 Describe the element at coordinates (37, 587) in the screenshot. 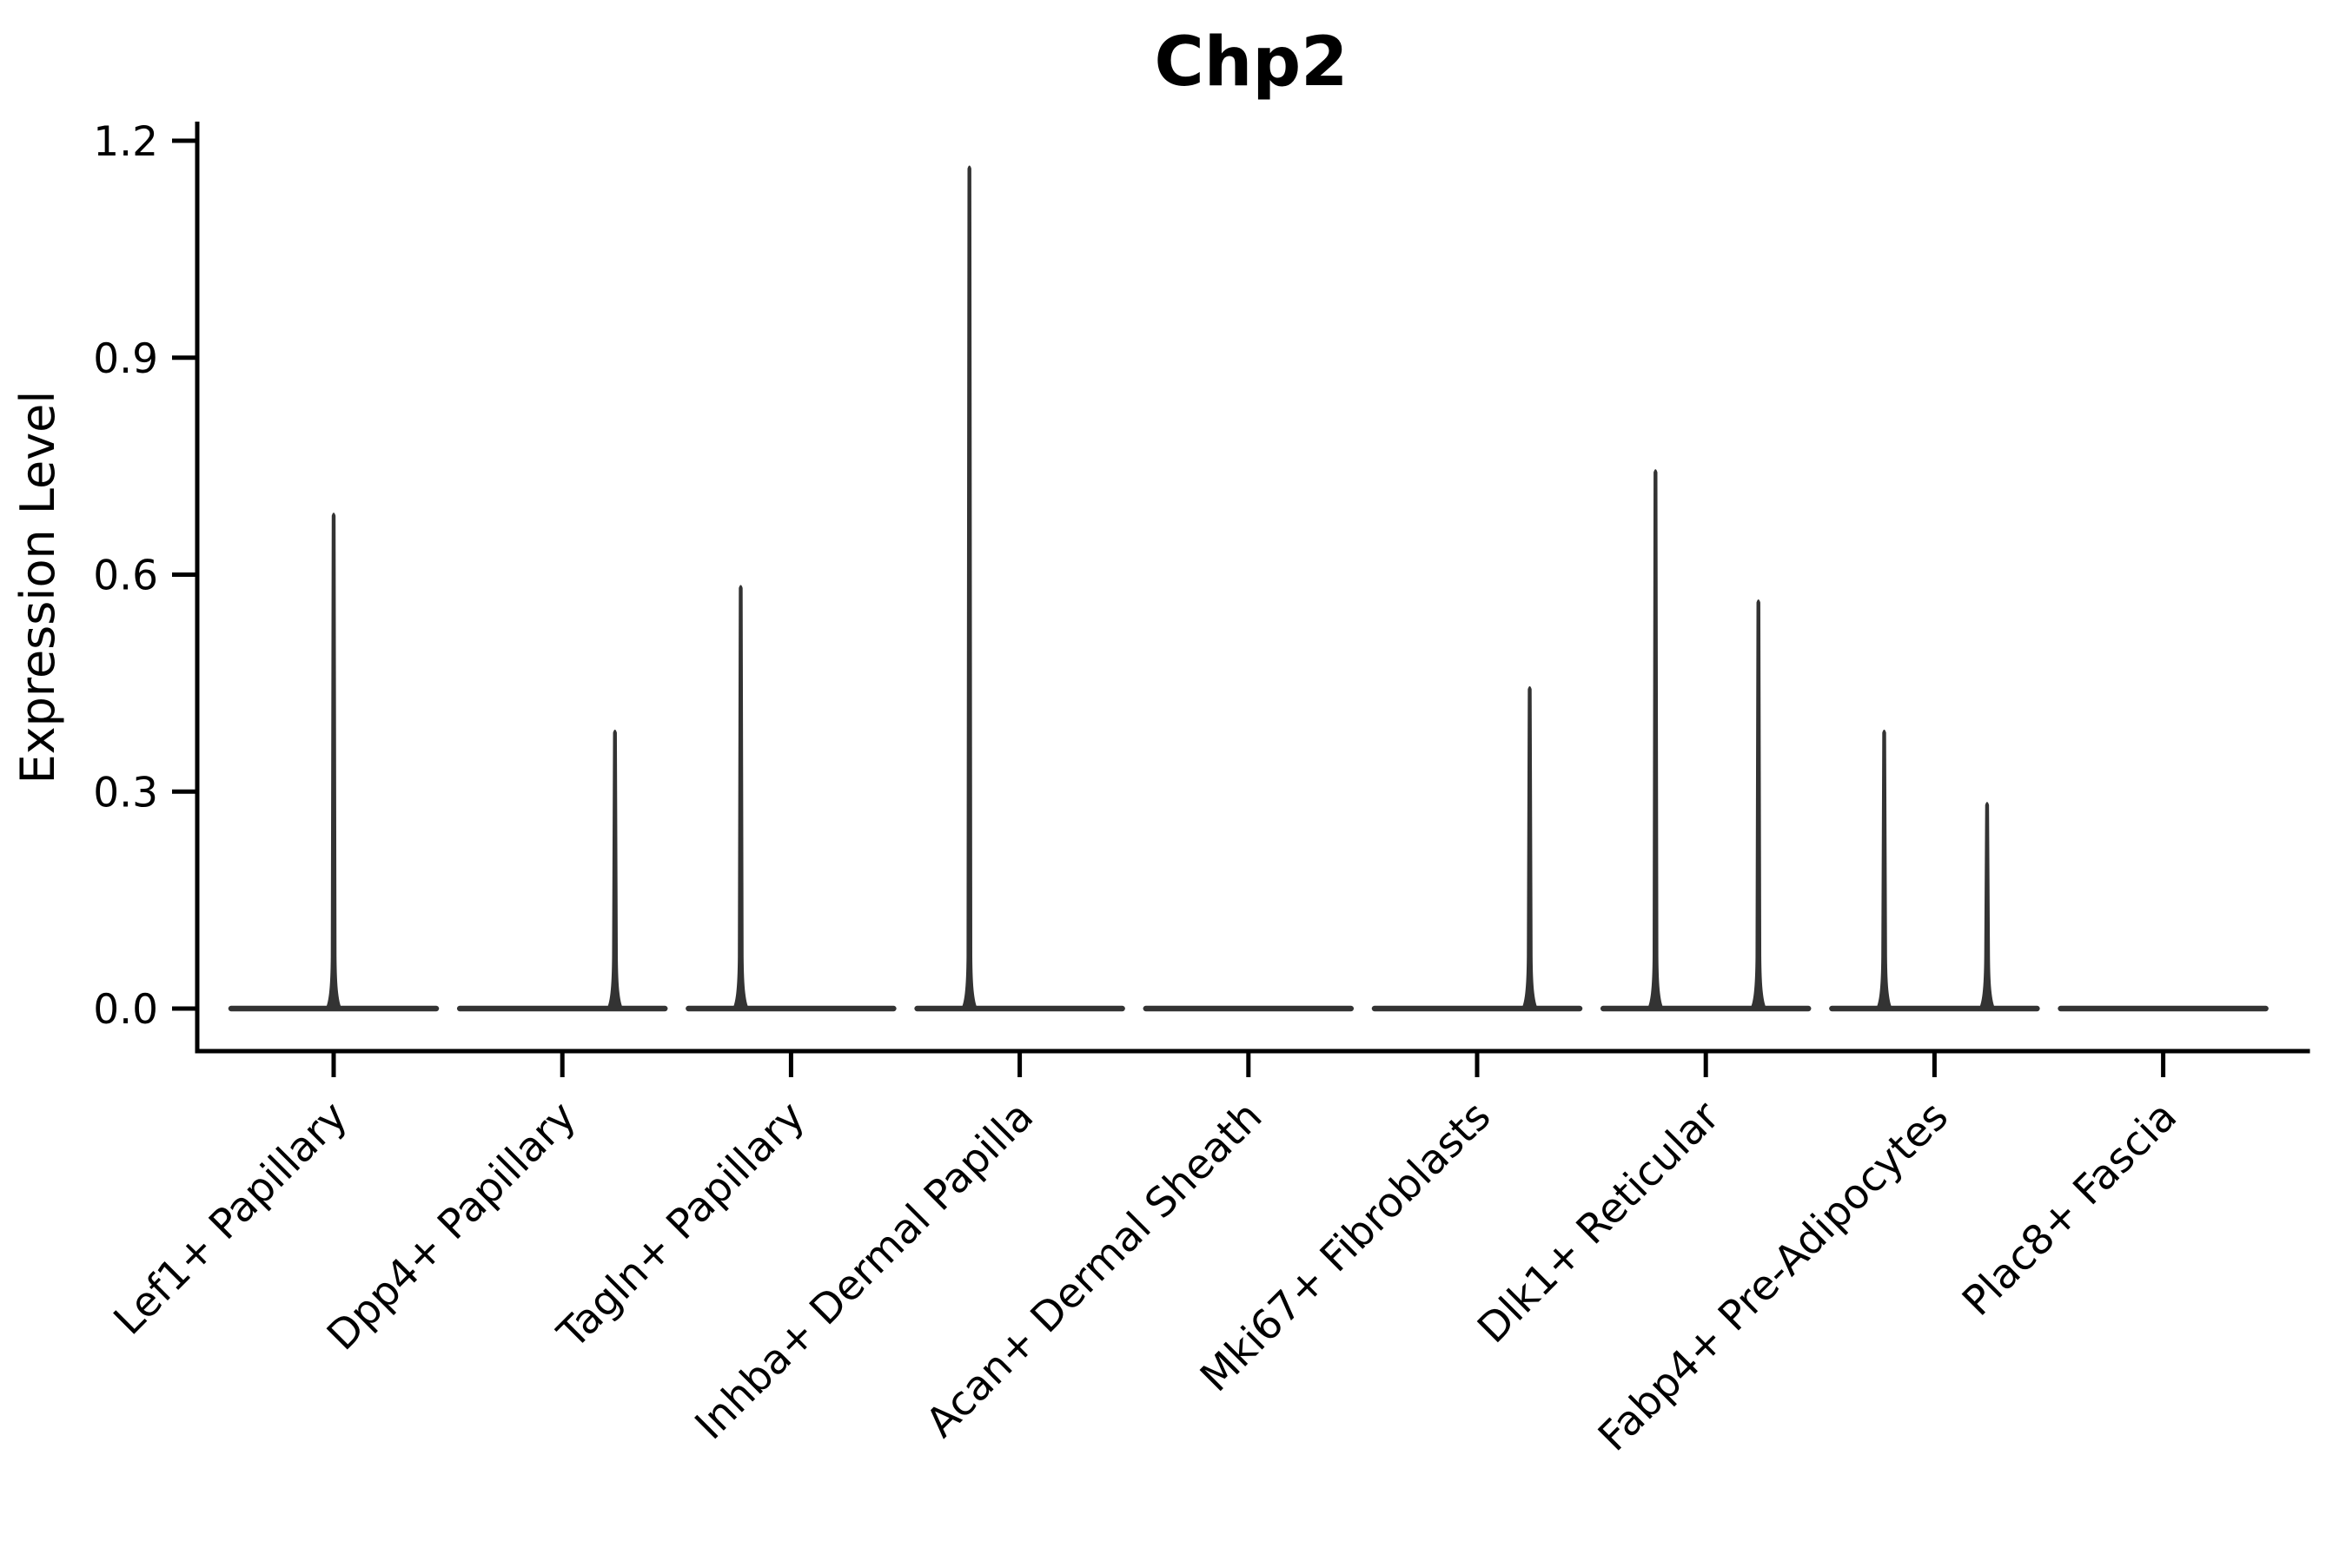

I see `y-axis-label: Expression Level` at that location.